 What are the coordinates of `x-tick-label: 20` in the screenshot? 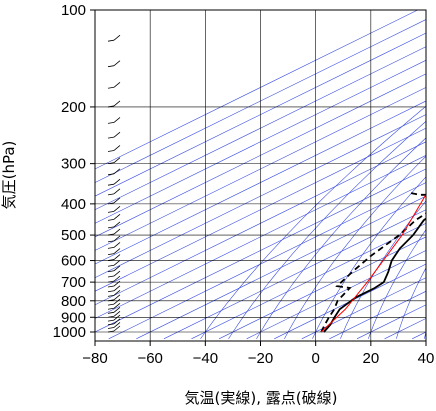 It's located at (370, 358).